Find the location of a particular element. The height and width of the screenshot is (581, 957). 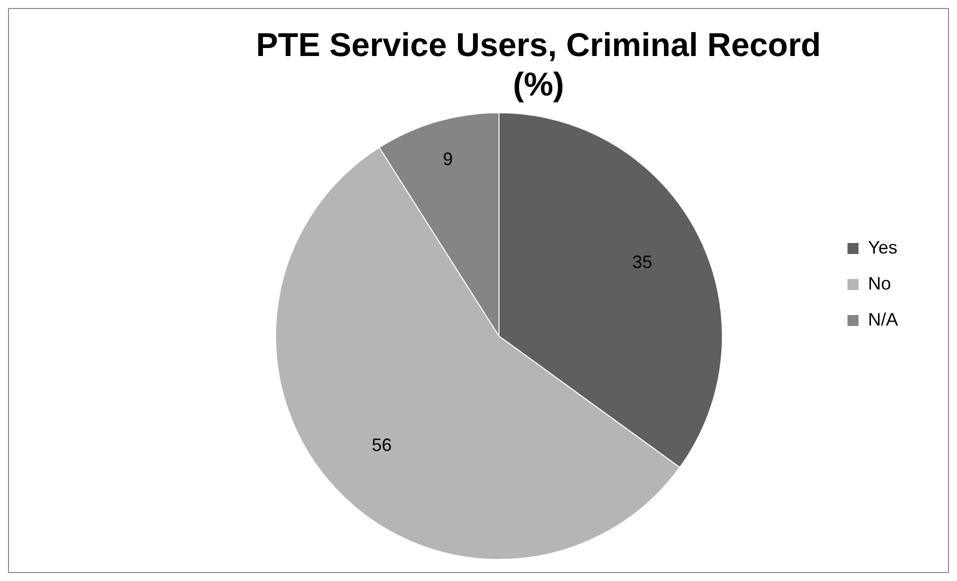

legend-label: Yes is located at coordinates (883, 247).